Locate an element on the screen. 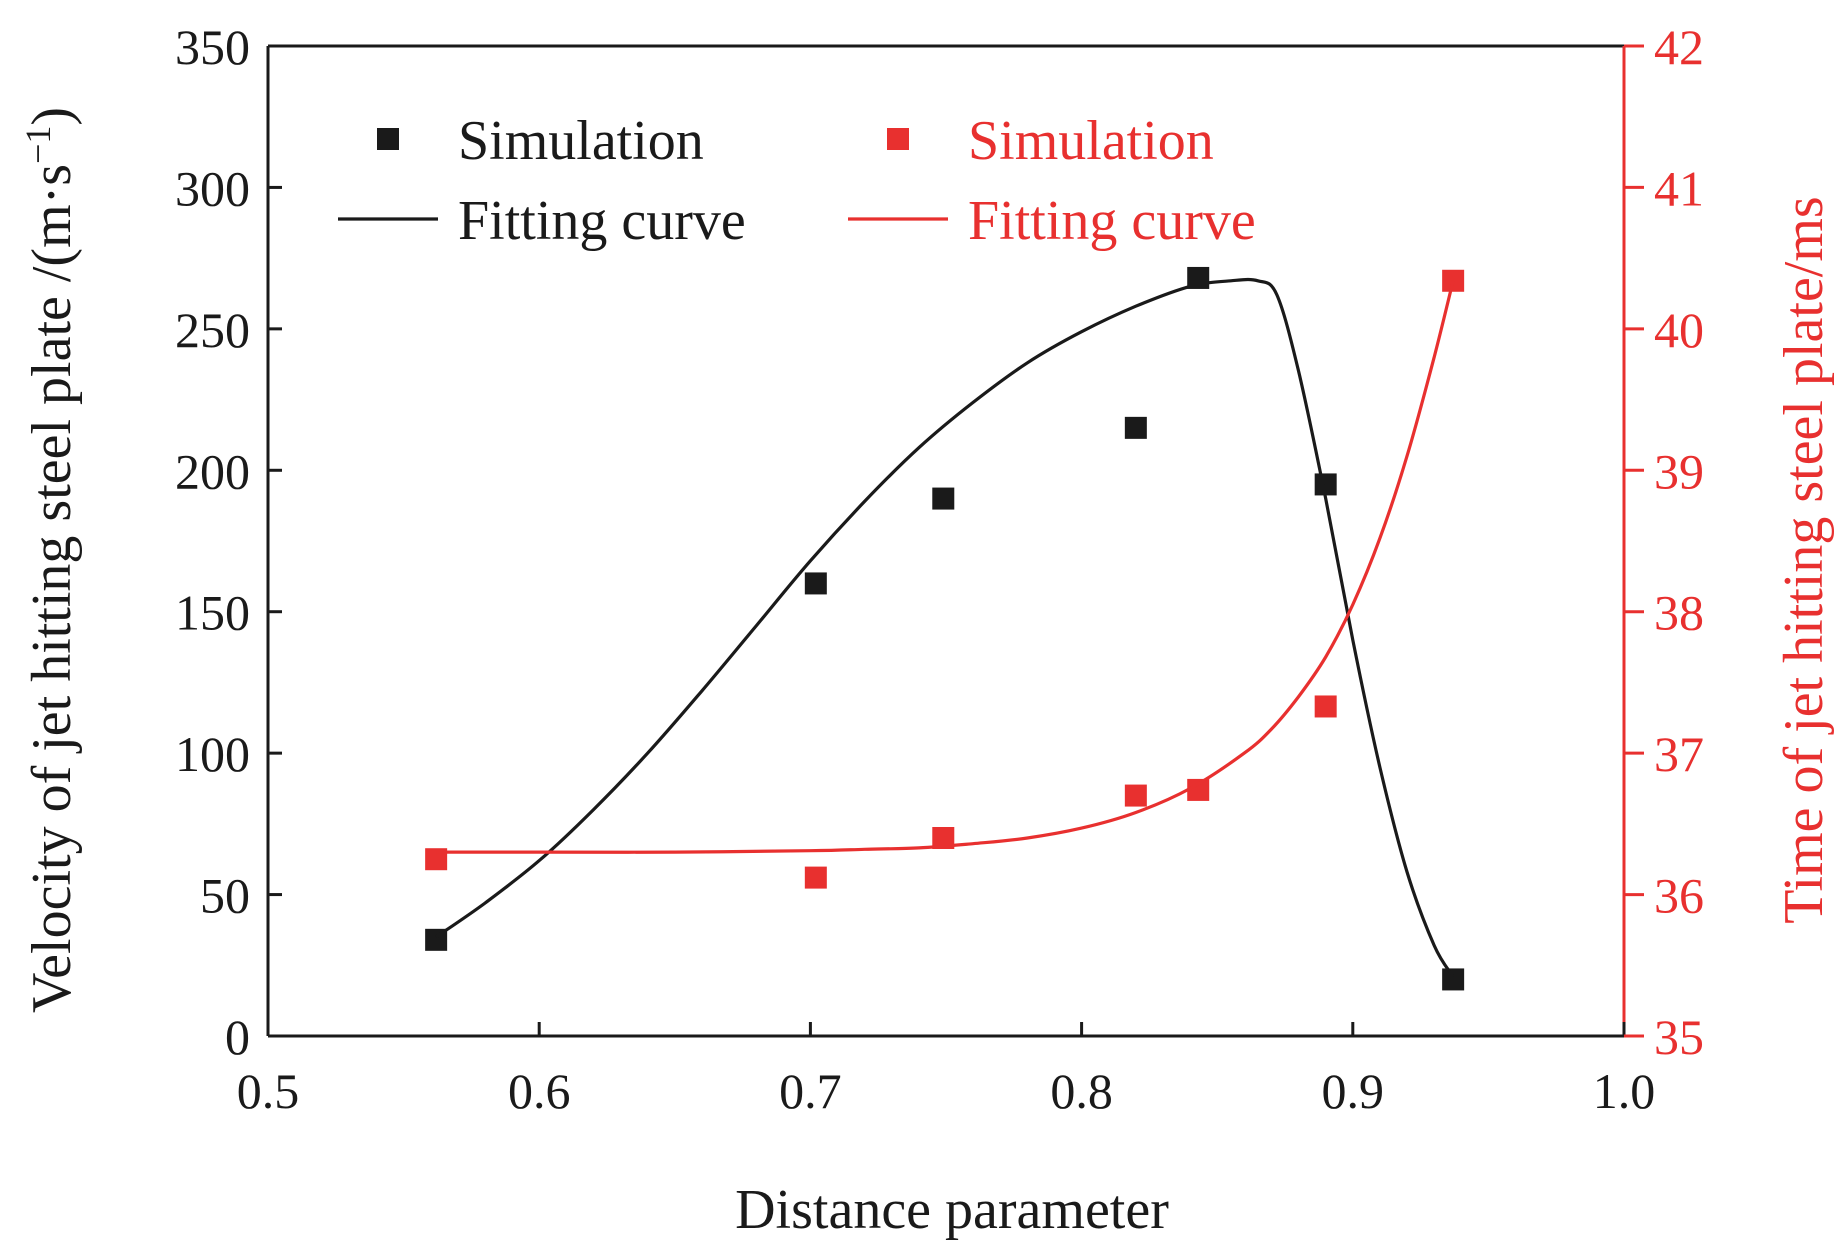  y-tick-label: 50 is located at coordinates (225, 896).